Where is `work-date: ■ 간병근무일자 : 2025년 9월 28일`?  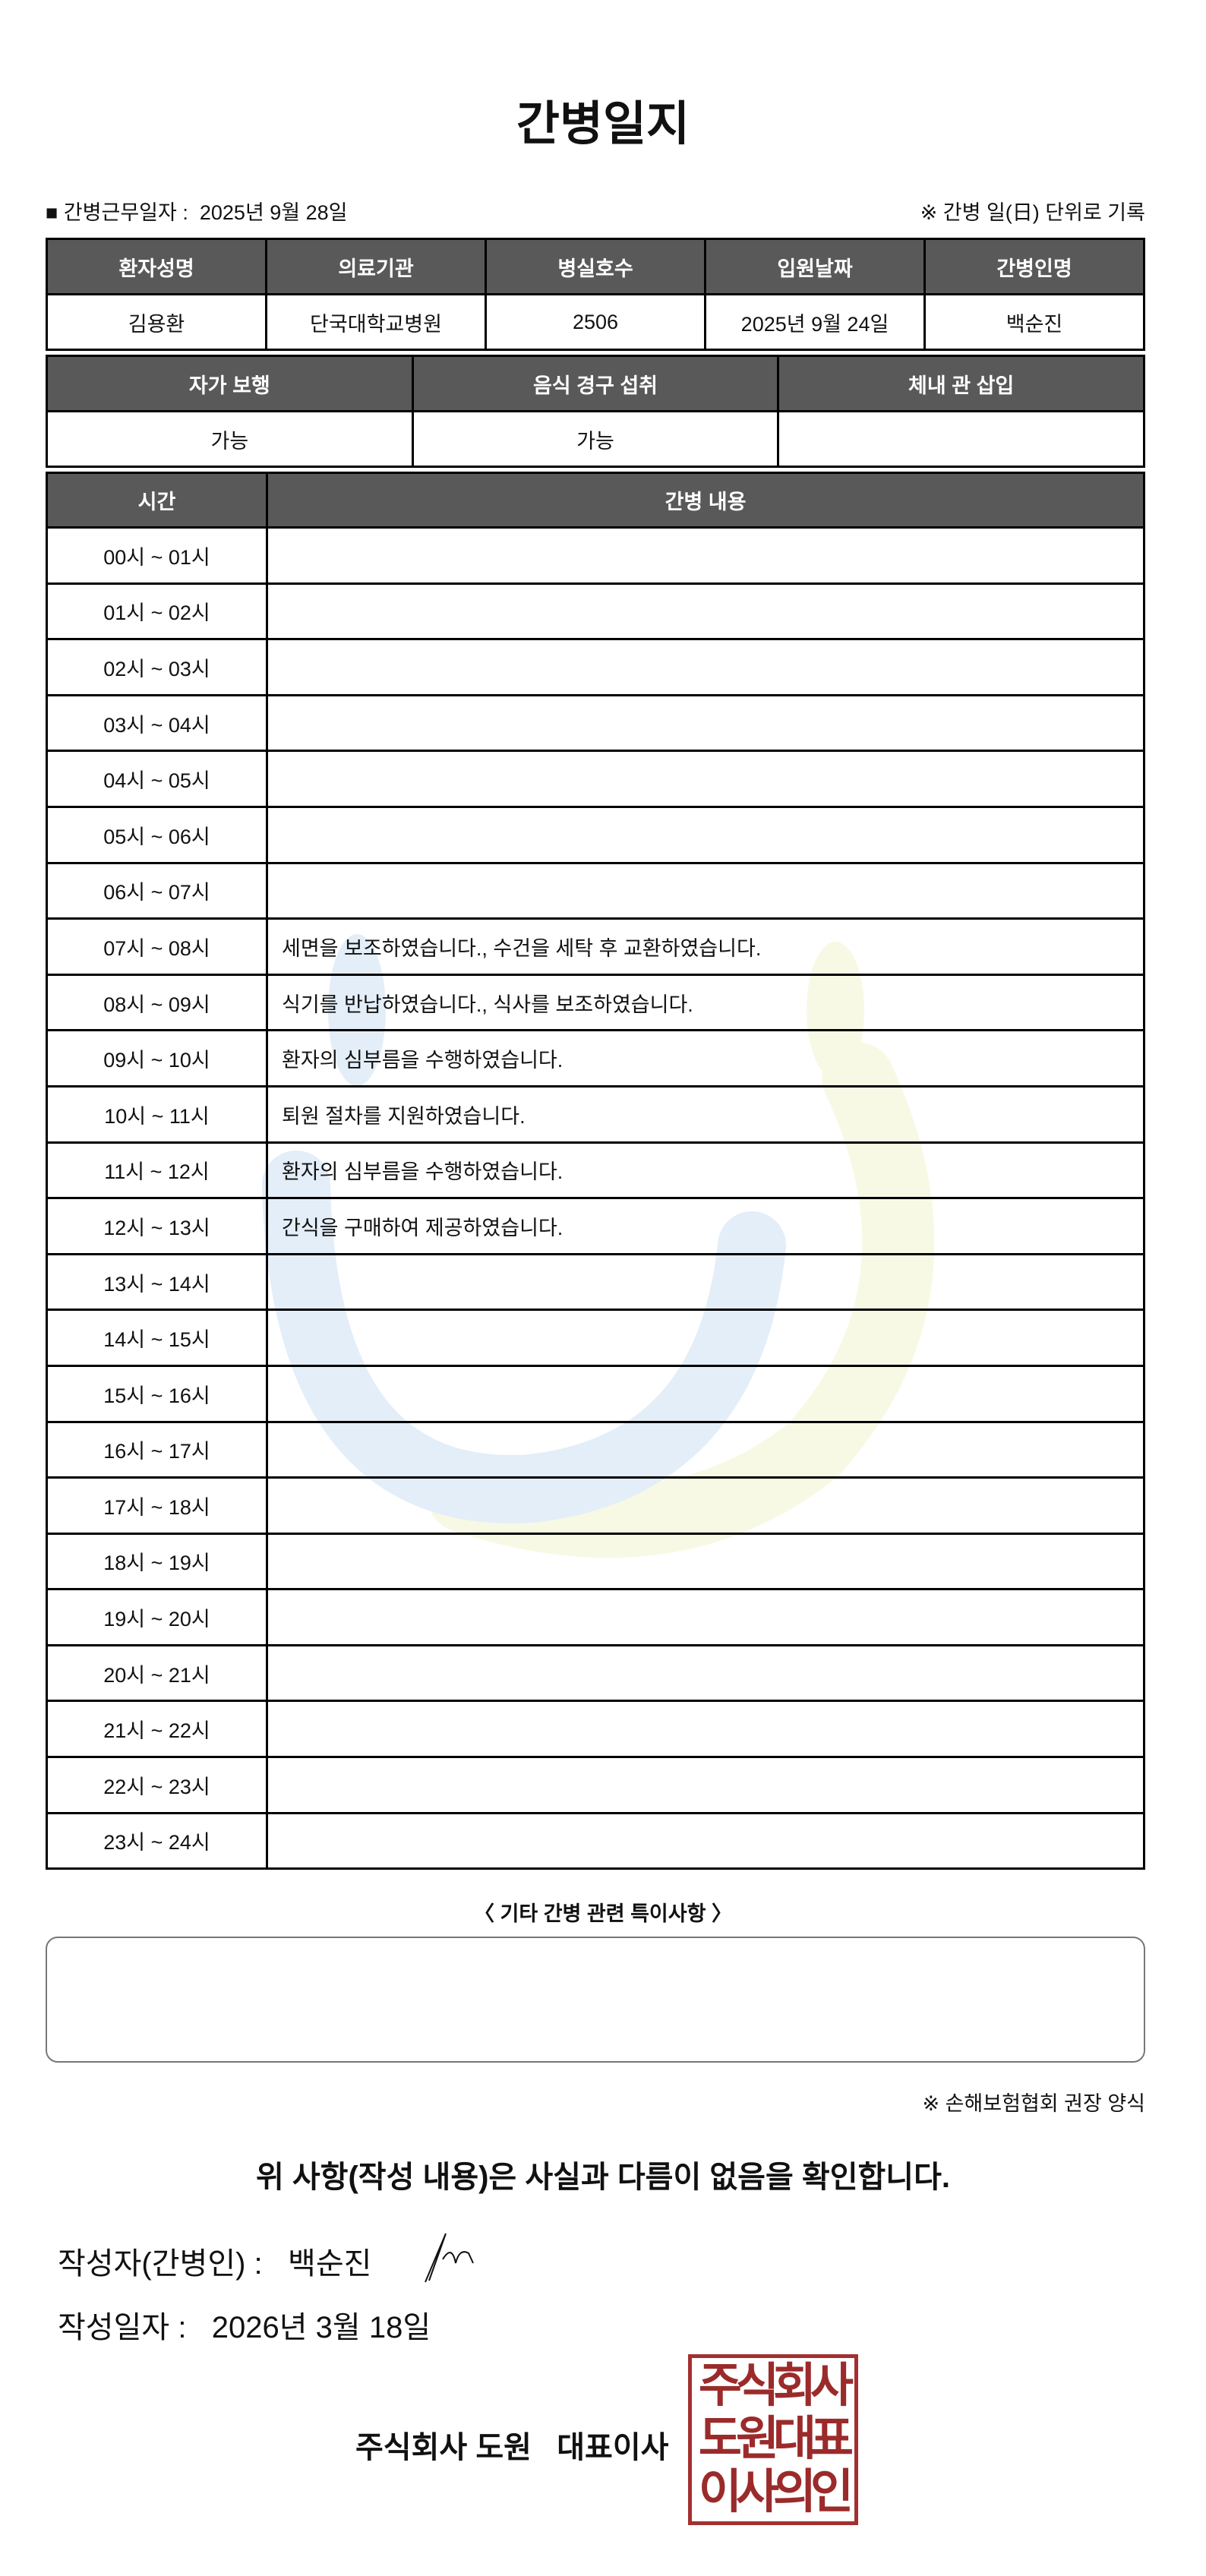 work-date: ■ 간병근무일자 : 2025년 9월 28일 is located at coordinates (197, 211).